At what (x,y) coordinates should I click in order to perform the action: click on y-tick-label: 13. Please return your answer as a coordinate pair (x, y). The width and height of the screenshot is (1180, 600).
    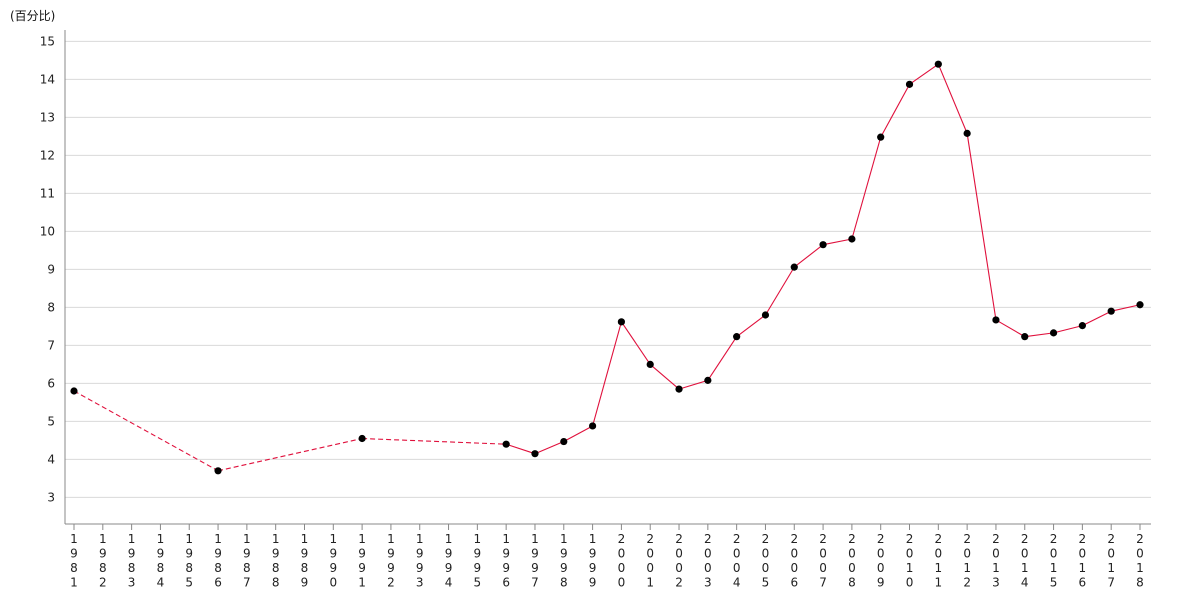
    Looking at the image, I should click on (47, 117).